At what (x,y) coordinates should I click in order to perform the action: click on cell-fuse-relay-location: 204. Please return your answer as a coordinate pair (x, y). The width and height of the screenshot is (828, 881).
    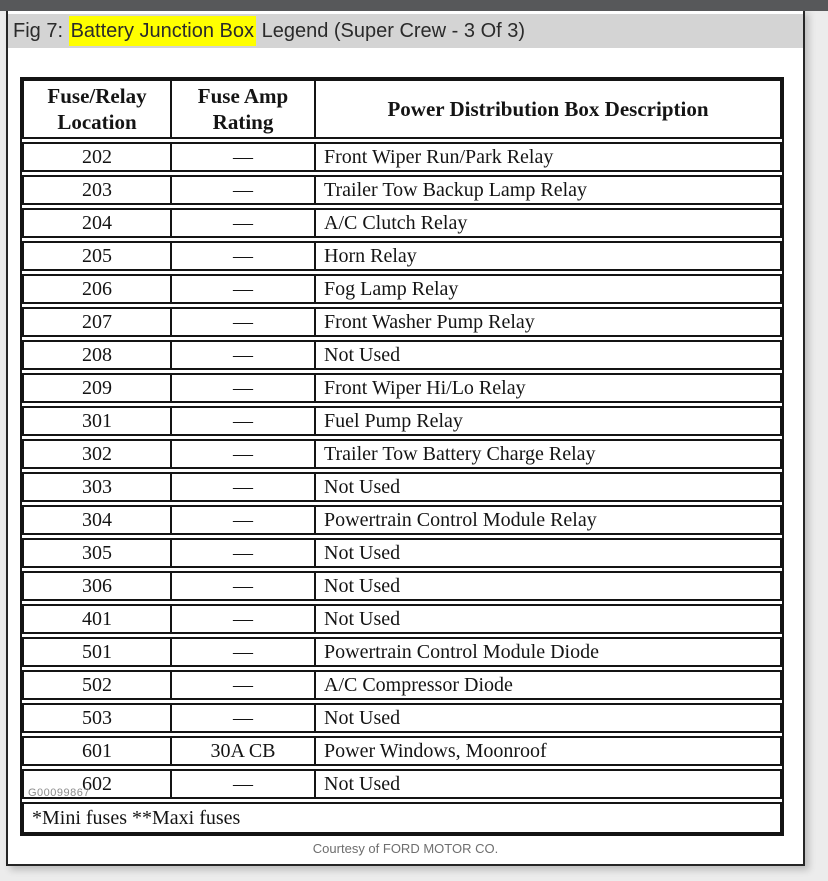
    Looking at the image, I should click on (97, 223).